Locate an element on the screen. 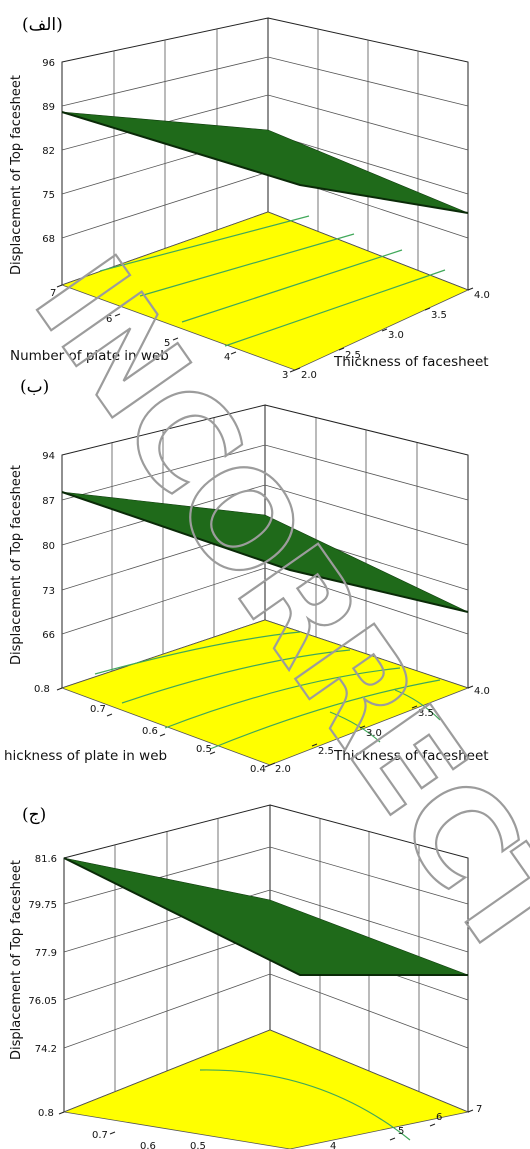 The height and width of the screenshot is (1149, 530). y-axis-label-b: Thickness of facesheet is located at coordinates (411, 756).